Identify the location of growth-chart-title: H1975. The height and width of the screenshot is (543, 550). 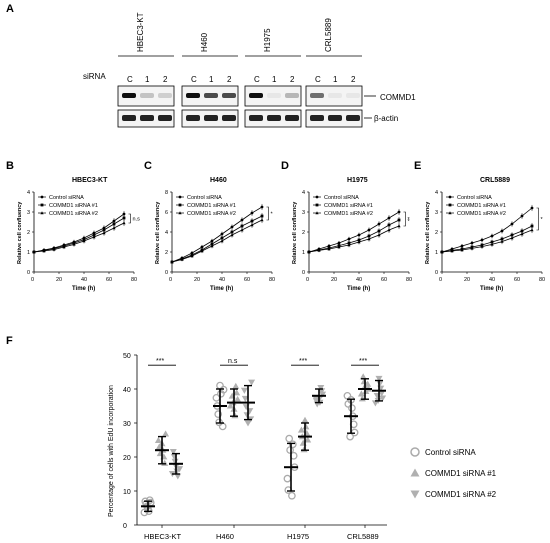
(357, 180).